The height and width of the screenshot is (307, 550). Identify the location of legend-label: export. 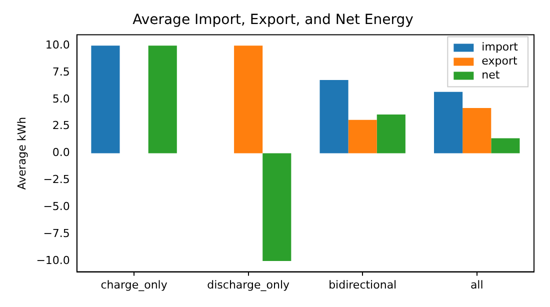
(500, 61).